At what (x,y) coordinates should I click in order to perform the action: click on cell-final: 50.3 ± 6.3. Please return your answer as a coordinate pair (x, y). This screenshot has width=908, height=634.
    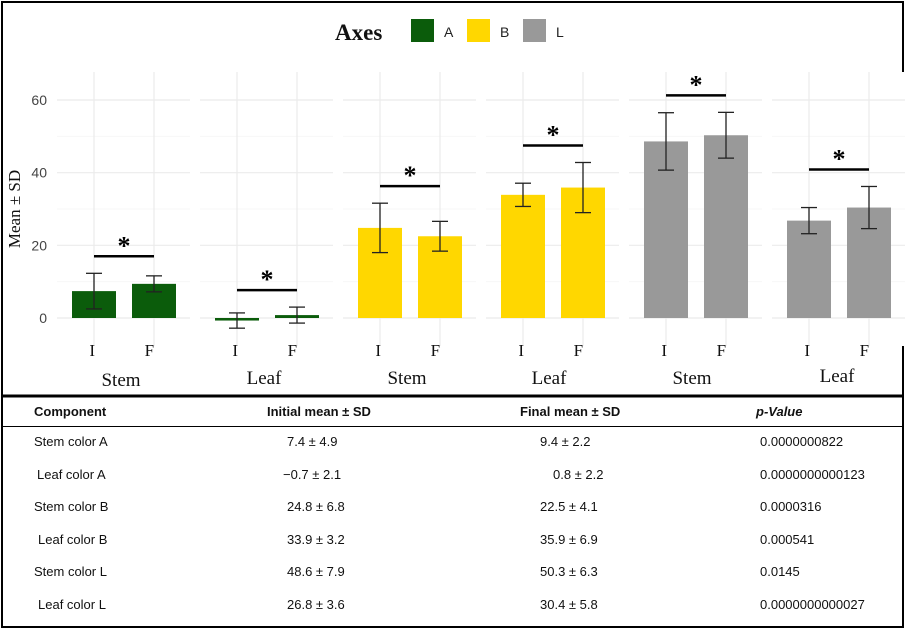
    Looking at the image, I should click on (569, 571).